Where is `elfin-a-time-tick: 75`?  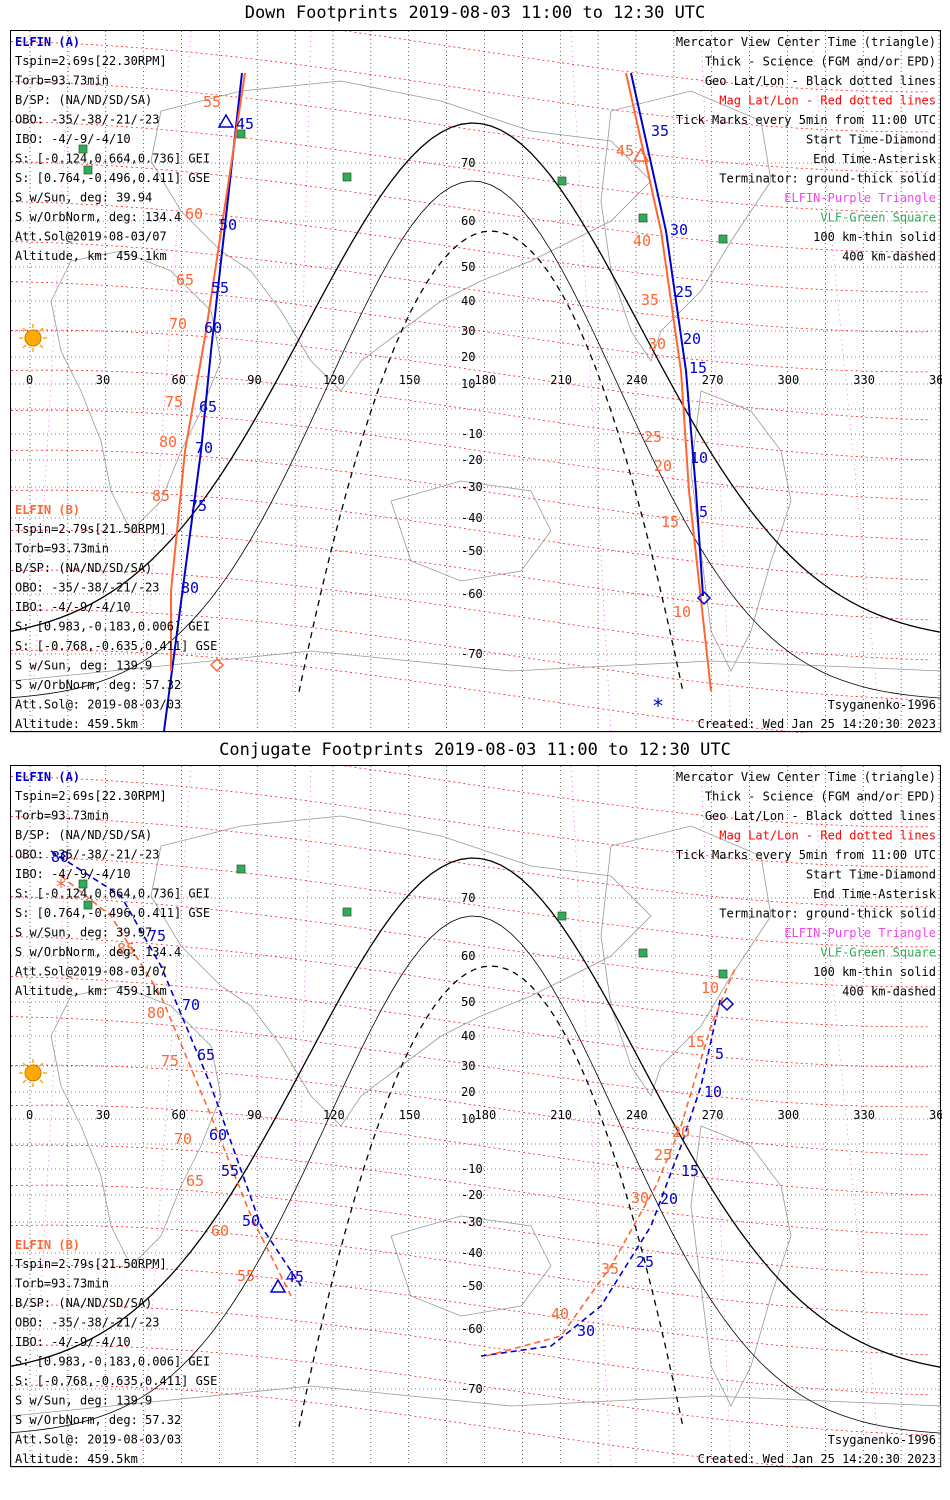
elfin-a-time-tick: 75 is located at coordinates (157, 936).